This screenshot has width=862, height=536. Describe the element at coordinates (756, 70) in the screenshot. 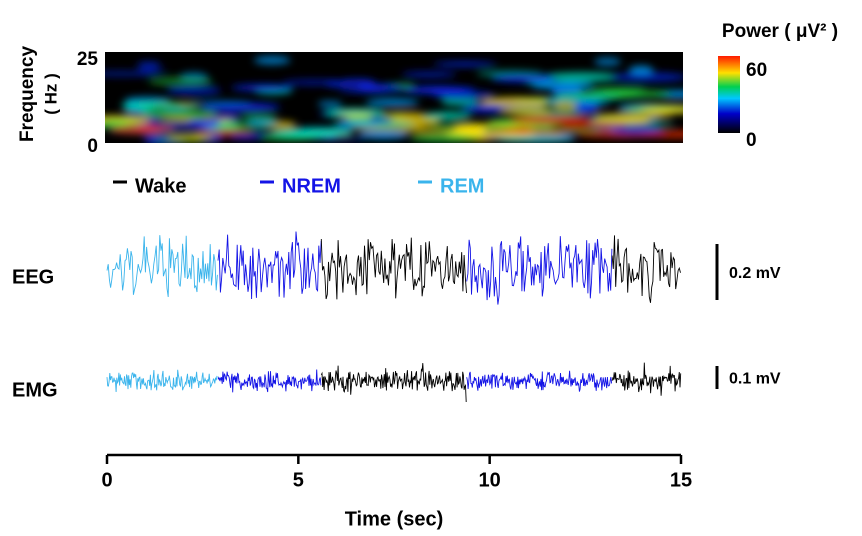

I see `colorbar-tick-label: 60` at that location.